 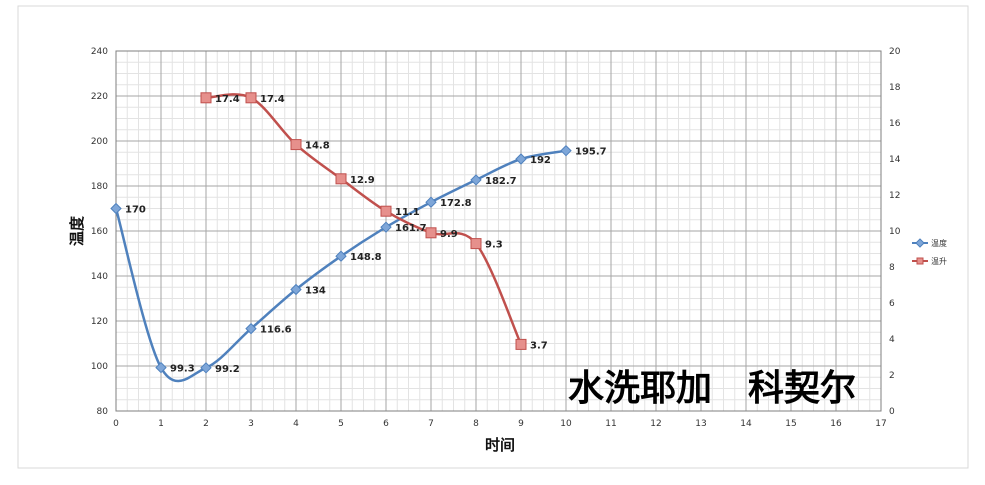 I want to click on y2-tick-label: 8, so click(x=892, y=268).